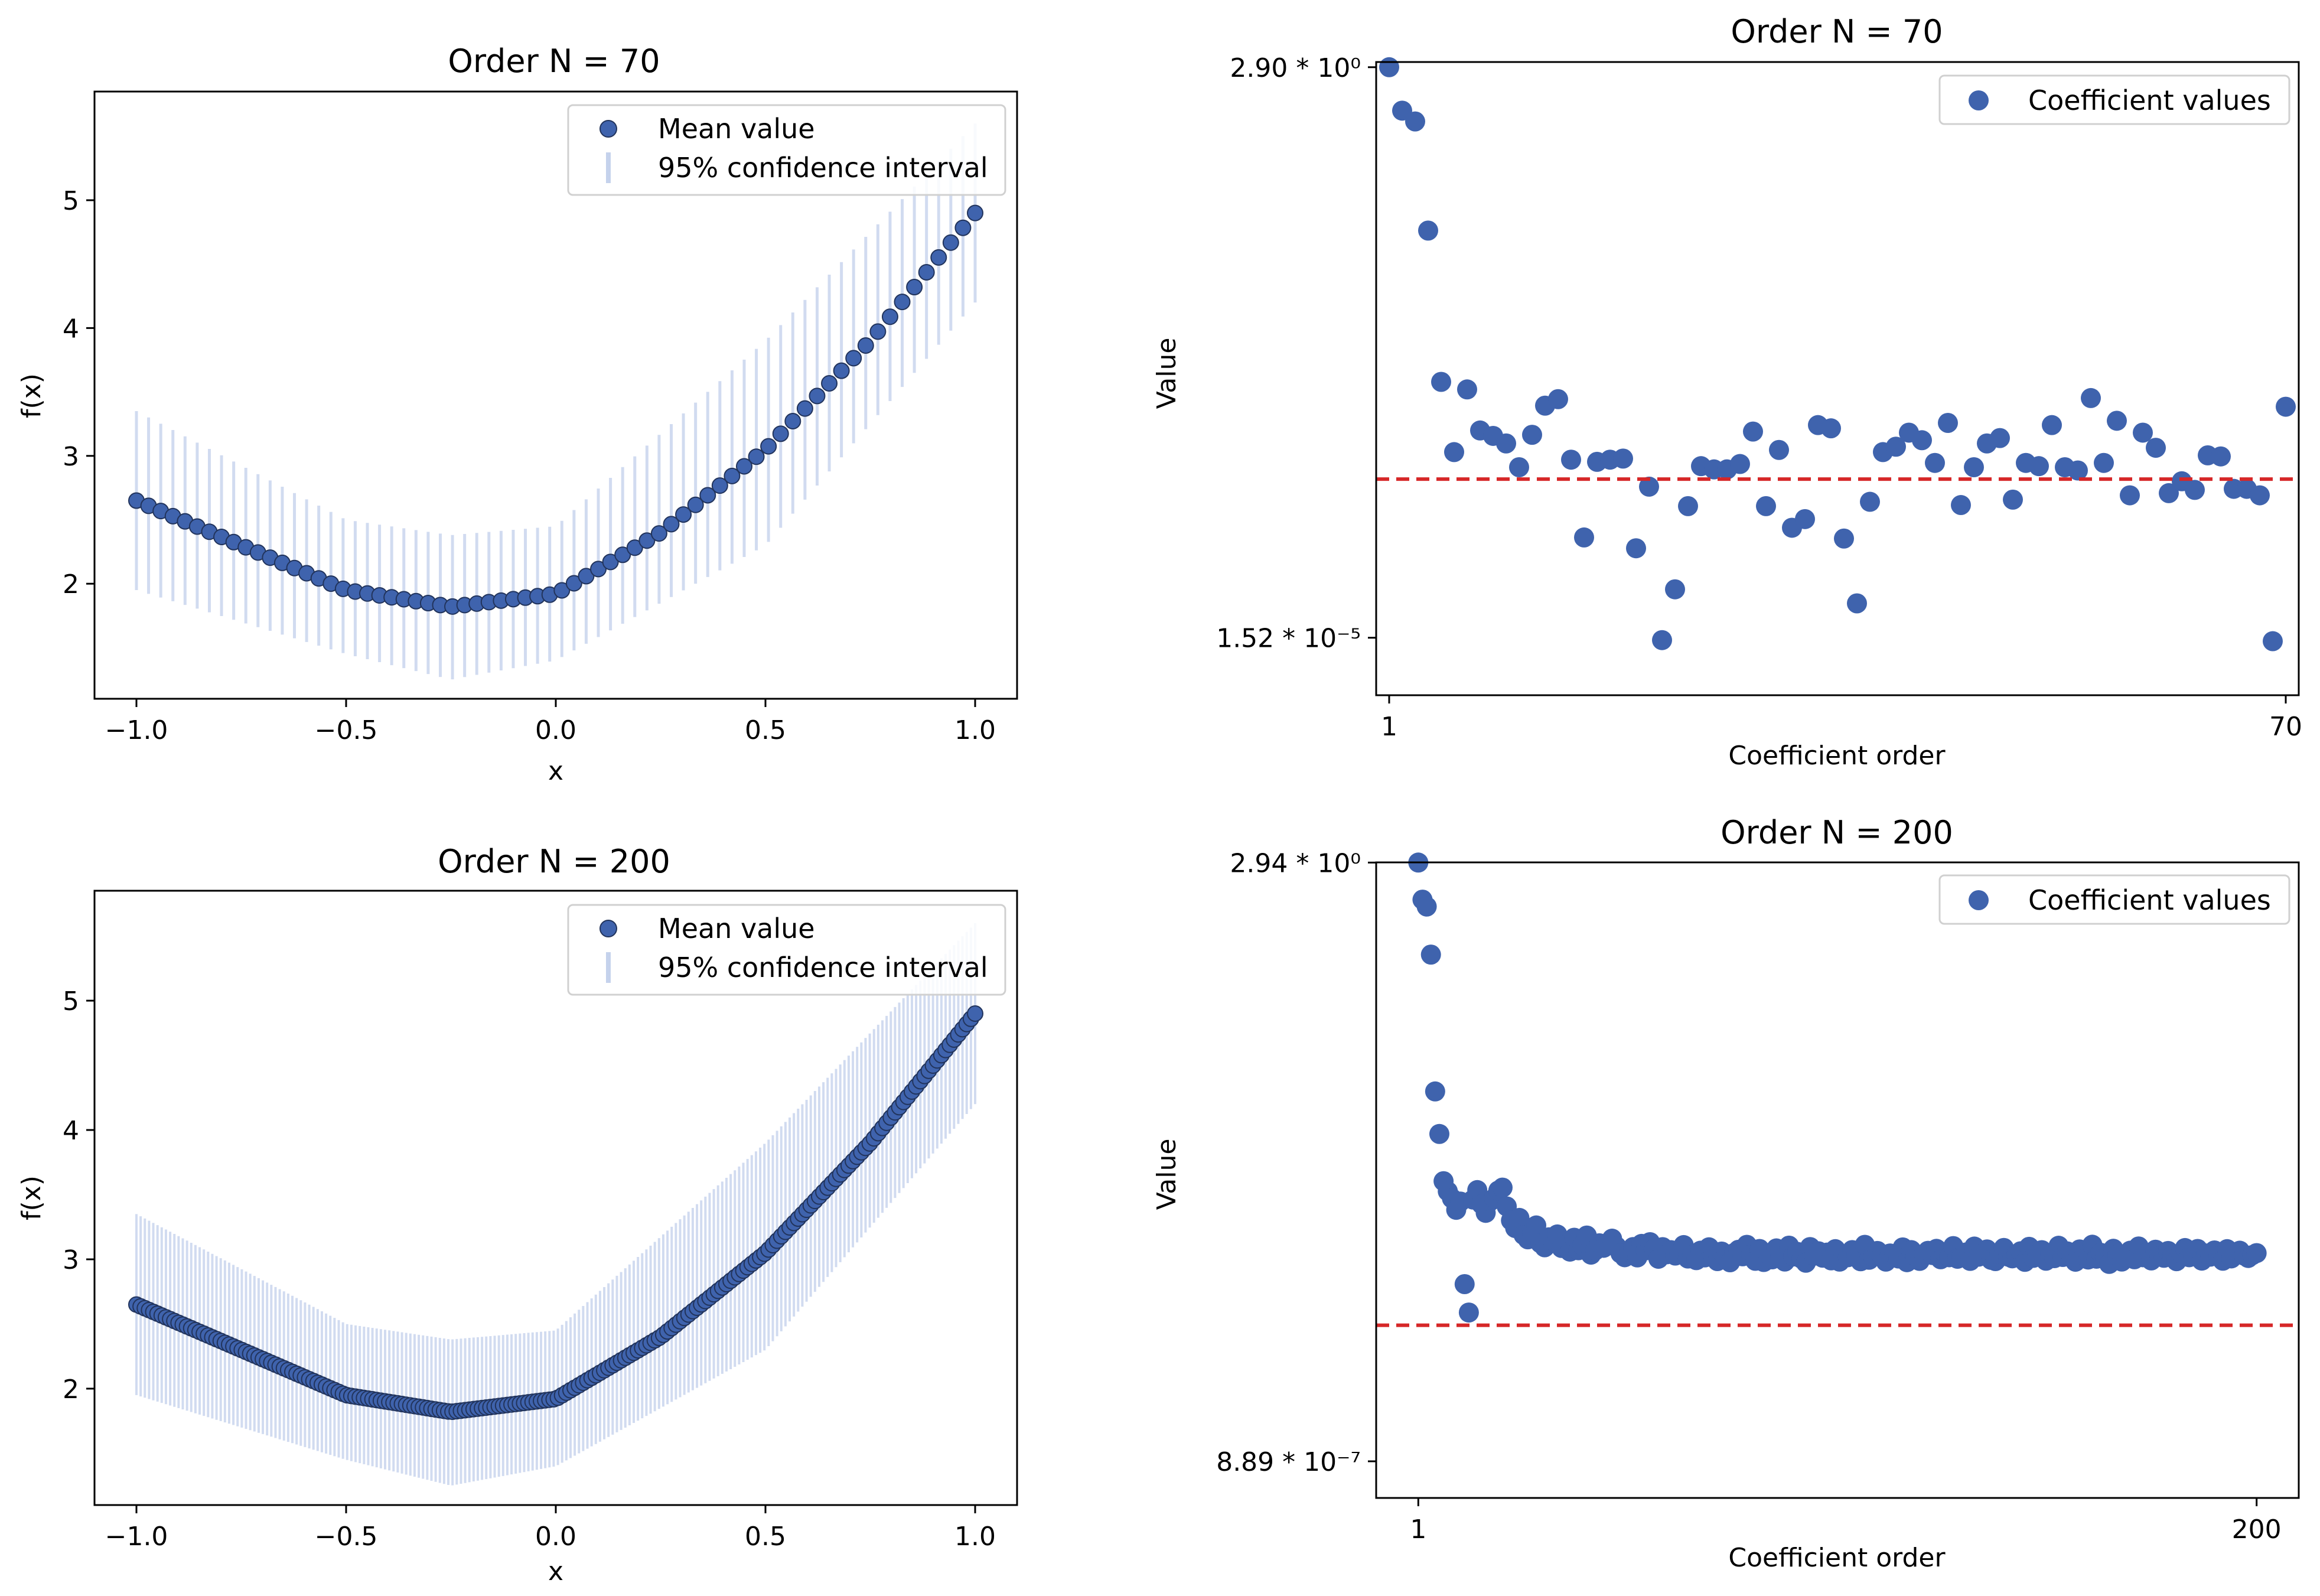 Image resolution: width=2320 pixels, height=1596 pixels. What do you see at coordinates (555, 401) in the screenshot?
I see `plot-marks` at bounding box center [555, 401].